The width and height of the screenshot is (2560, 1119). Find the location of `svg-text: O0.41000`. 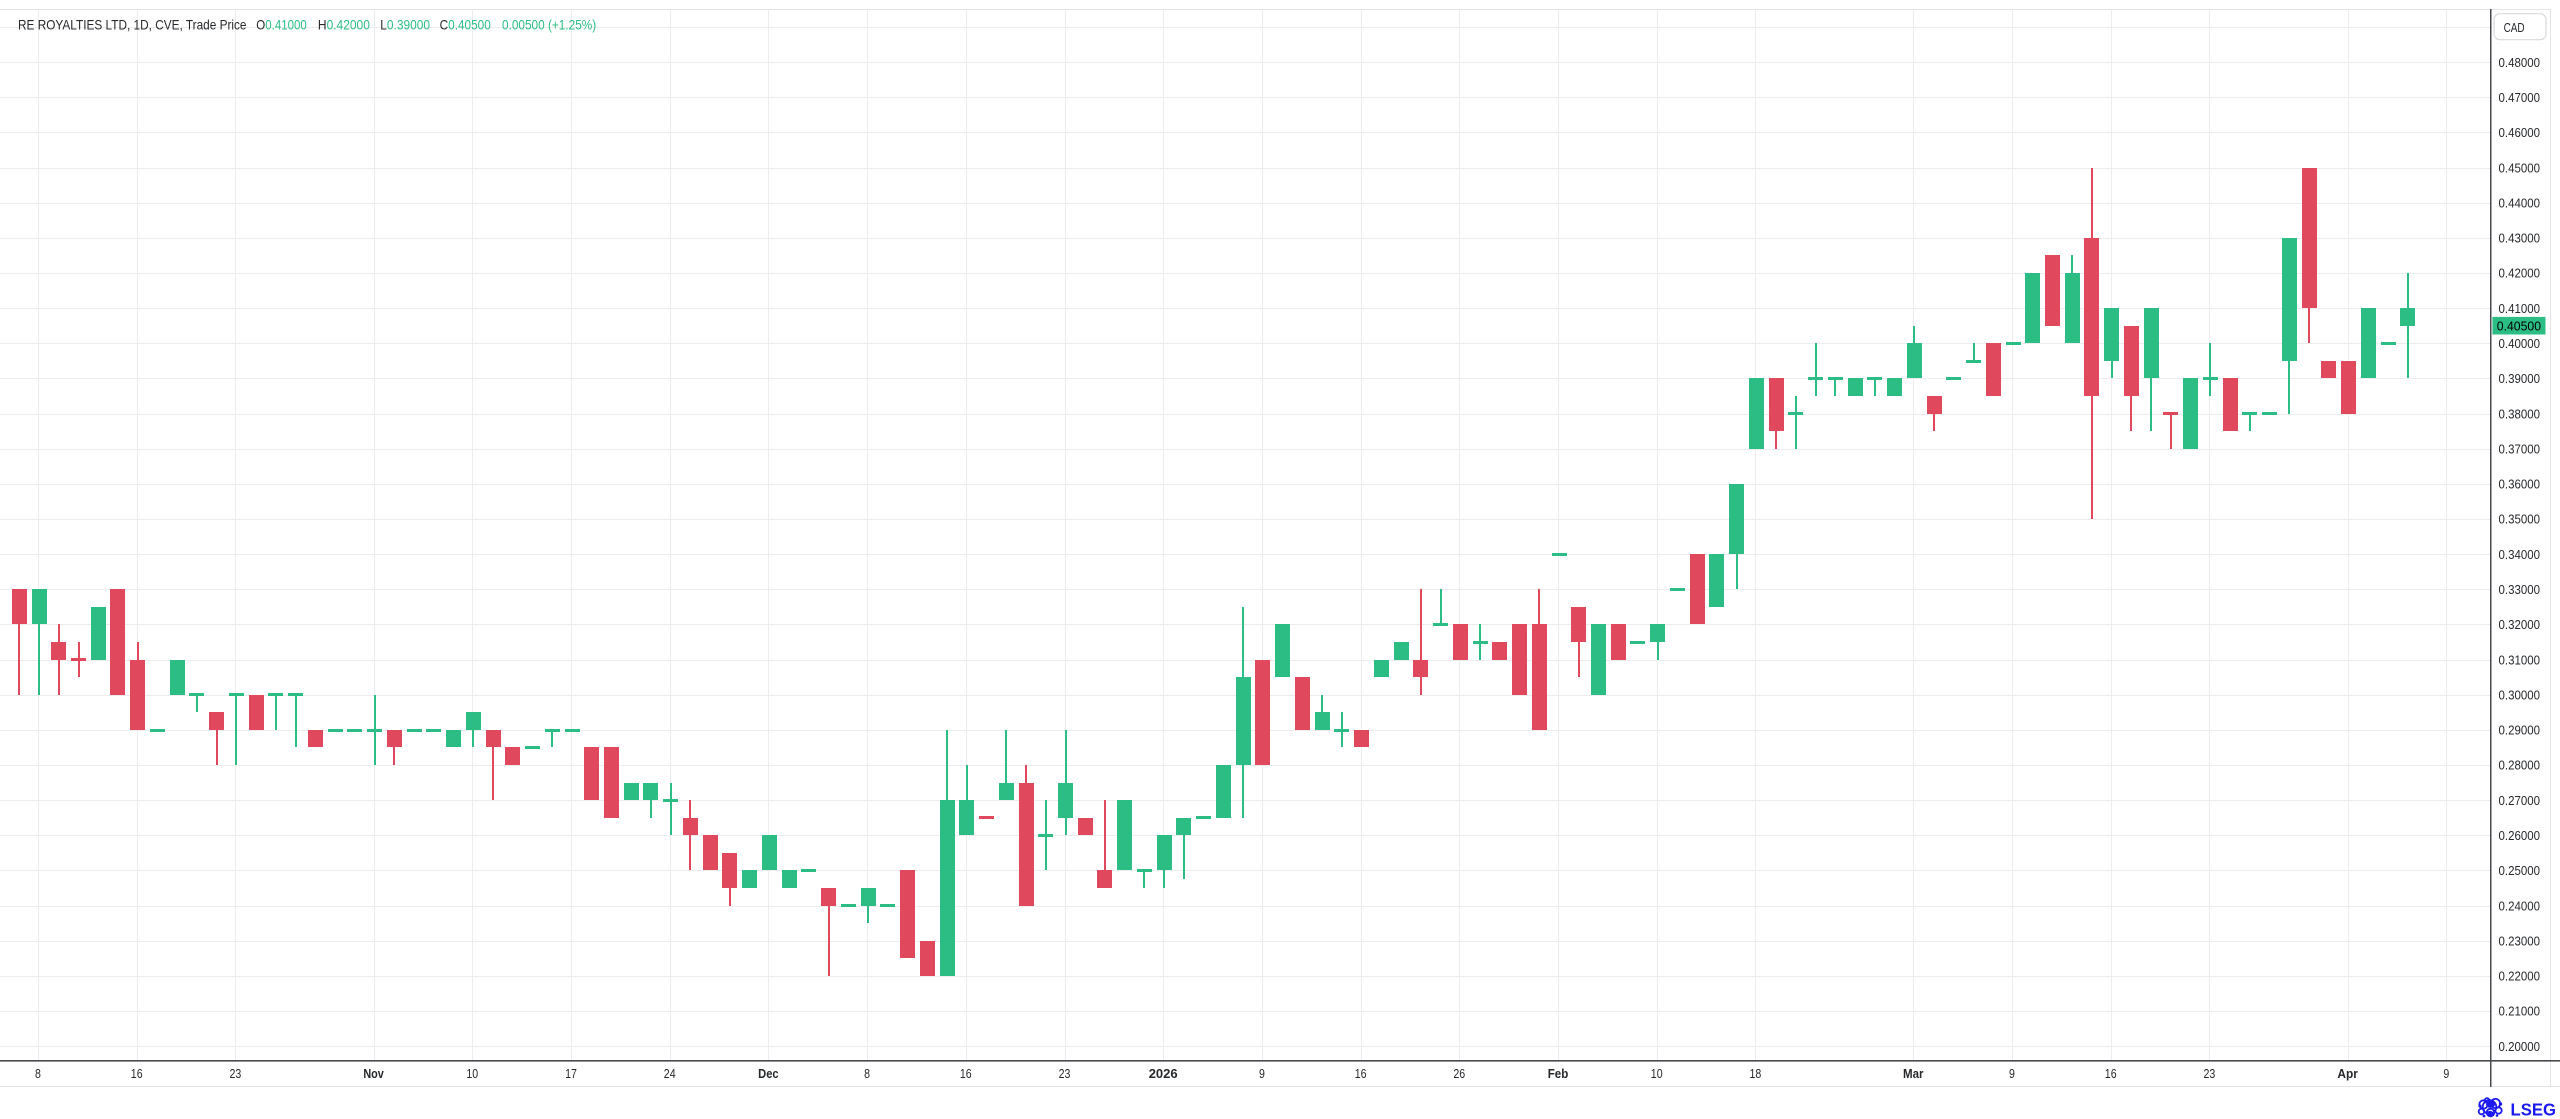

svg-text: O0.41000 is located at coordinates (281, 24).